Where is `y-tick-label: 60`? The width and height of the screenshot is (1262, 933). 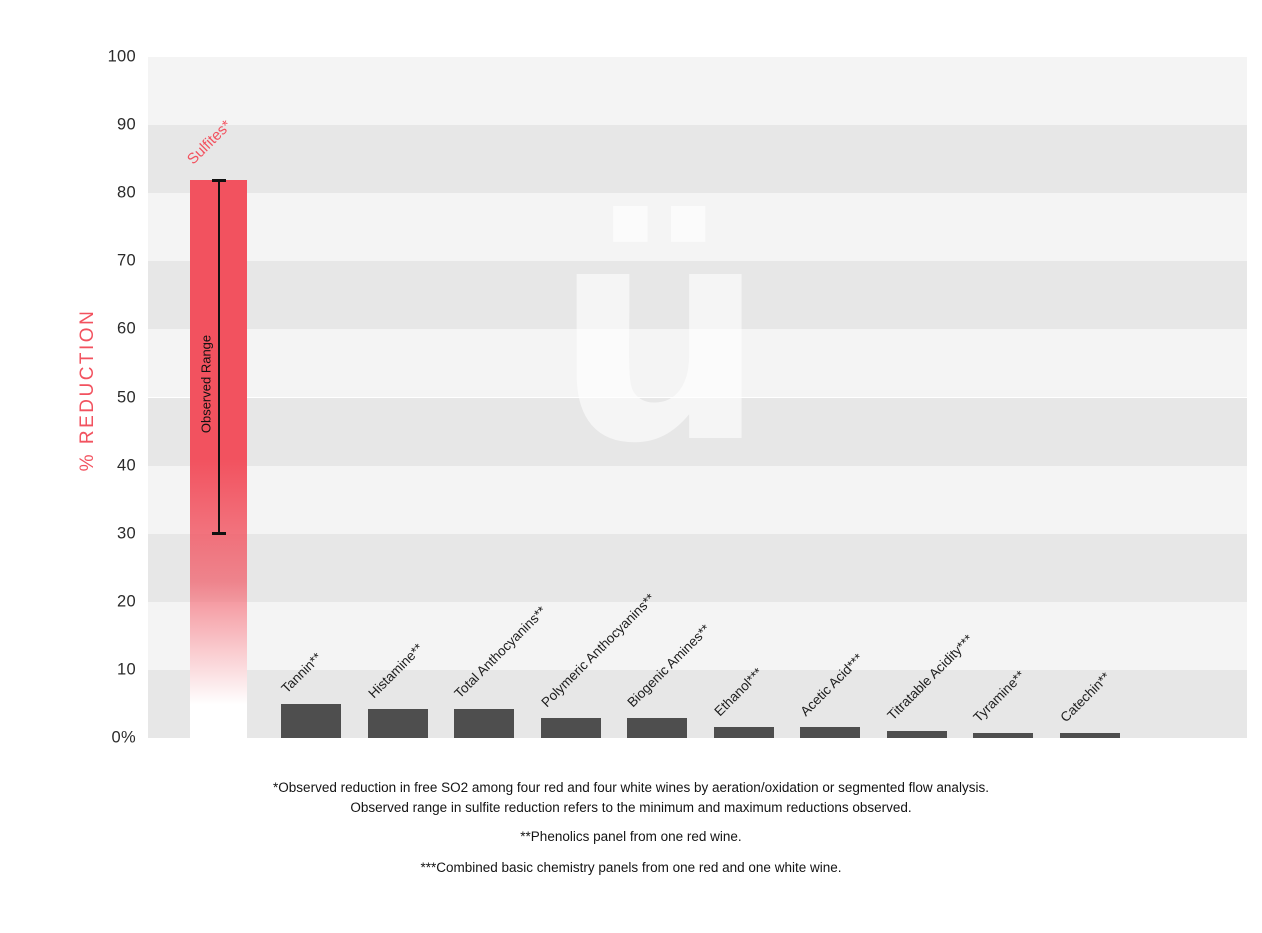
y-tick-label: 60 is located at coordinates (126, 328).